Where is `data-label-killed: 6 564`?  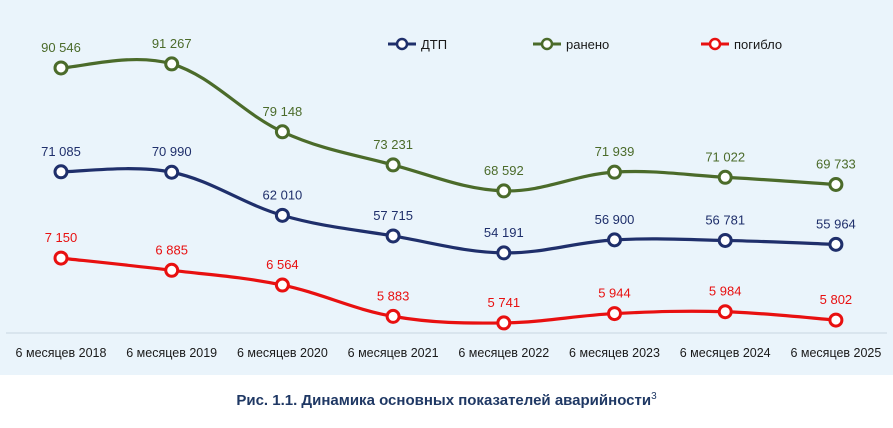
data-label-killed: 6 564 is located at coordinates (282, 264).